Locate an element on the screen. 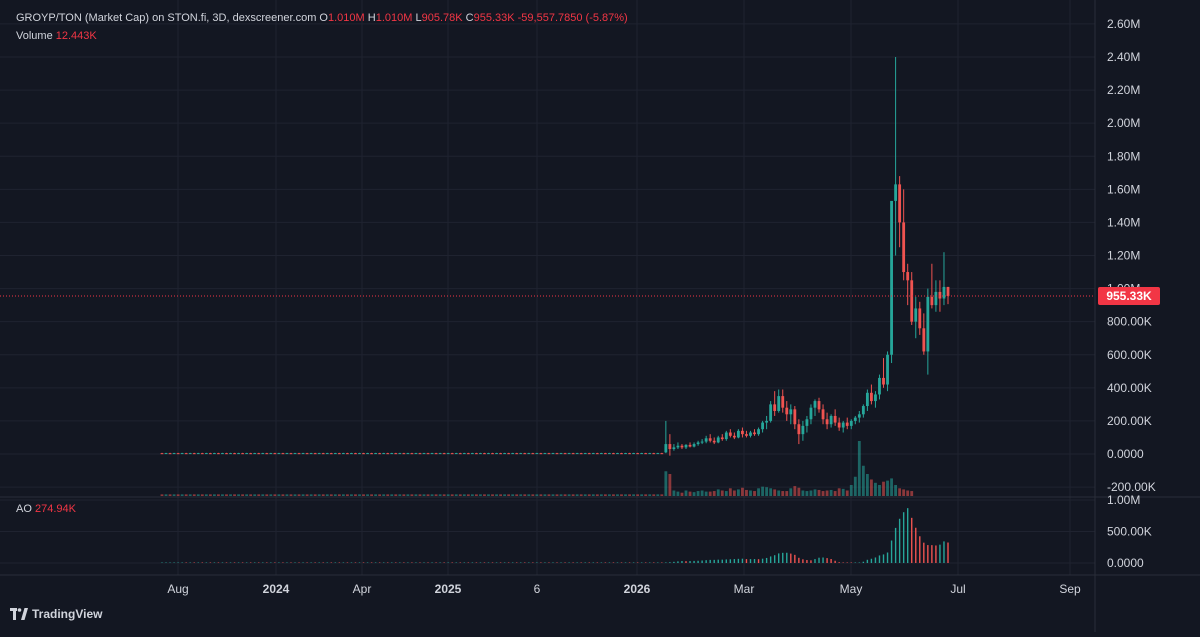 The height and width of the screenshot is (637, 1200). ao-label: AO is located at coordinates (24, 509).